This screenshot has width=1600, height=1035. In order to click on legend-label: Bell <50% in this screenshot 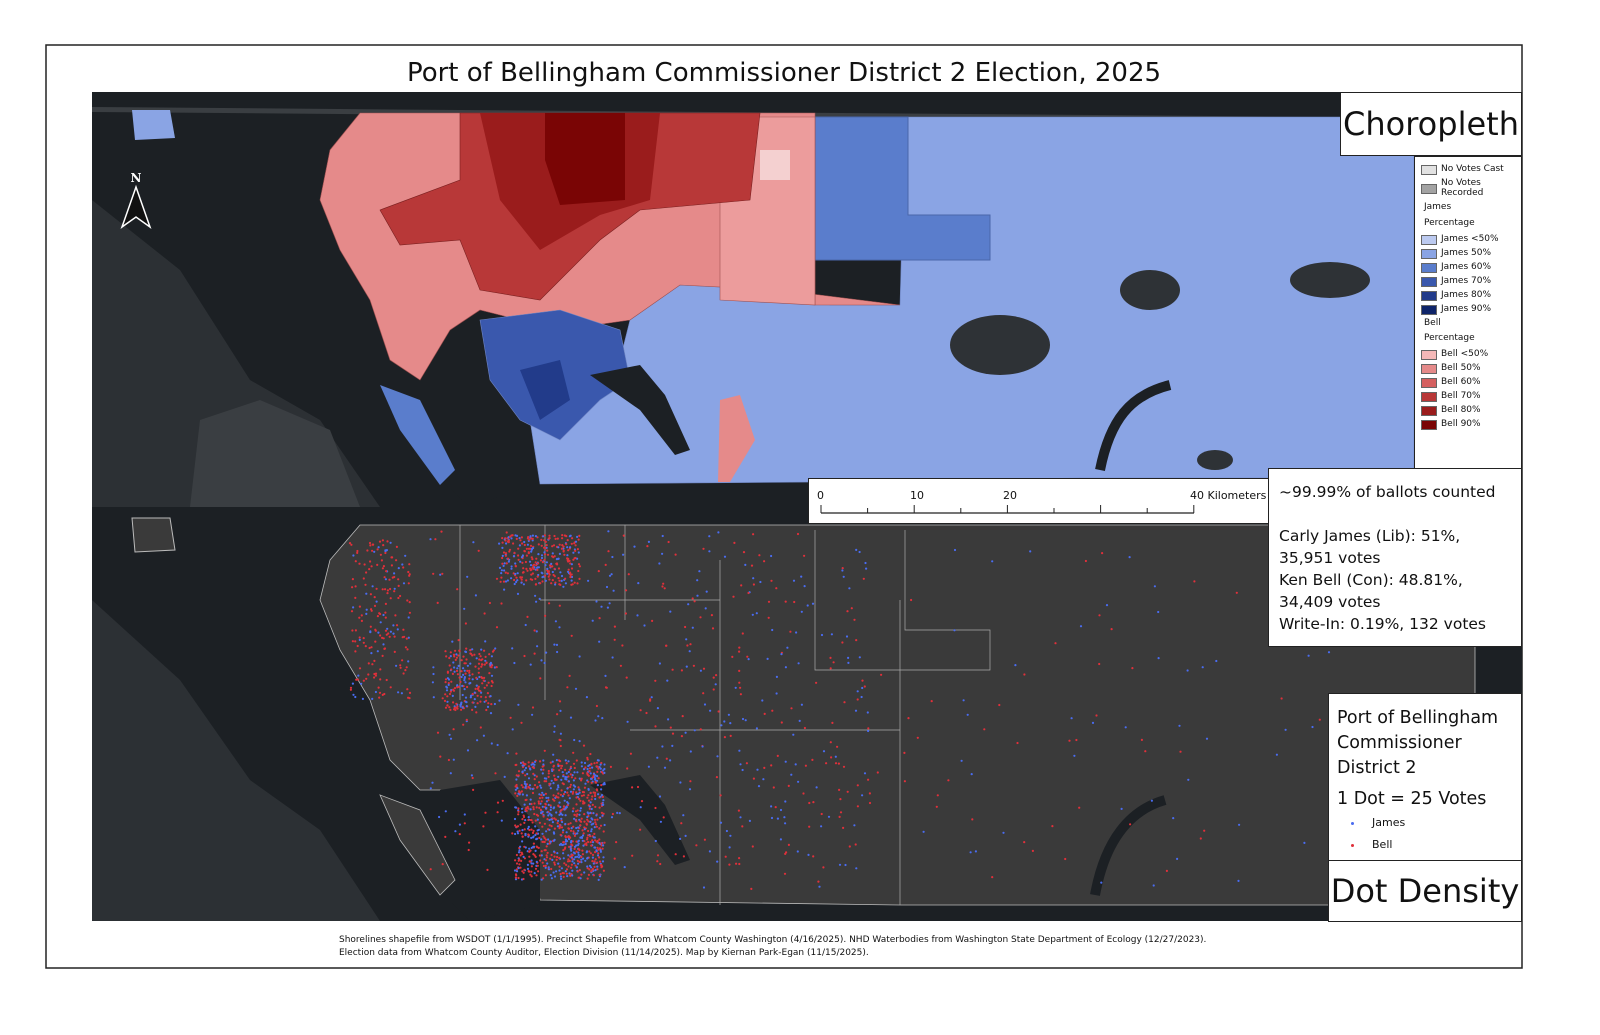, I will do `click(1465, 354)`.